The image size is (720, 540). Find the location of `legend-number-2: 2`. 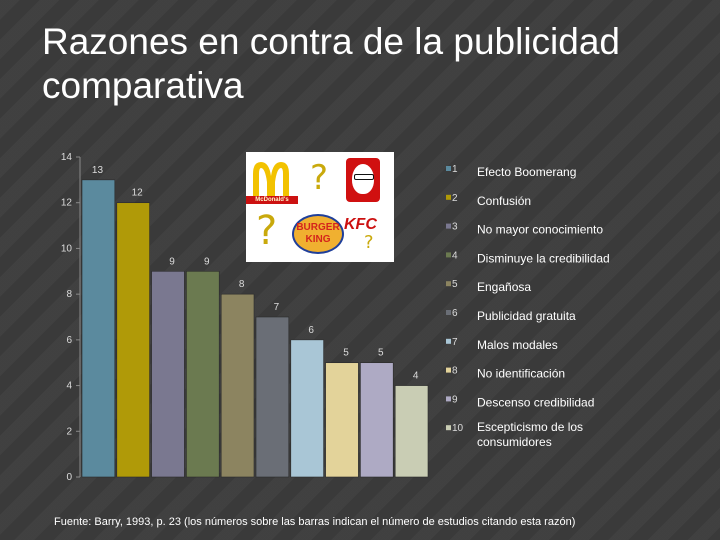

legend-number-2: 2 is located at coordinates (455, 198).